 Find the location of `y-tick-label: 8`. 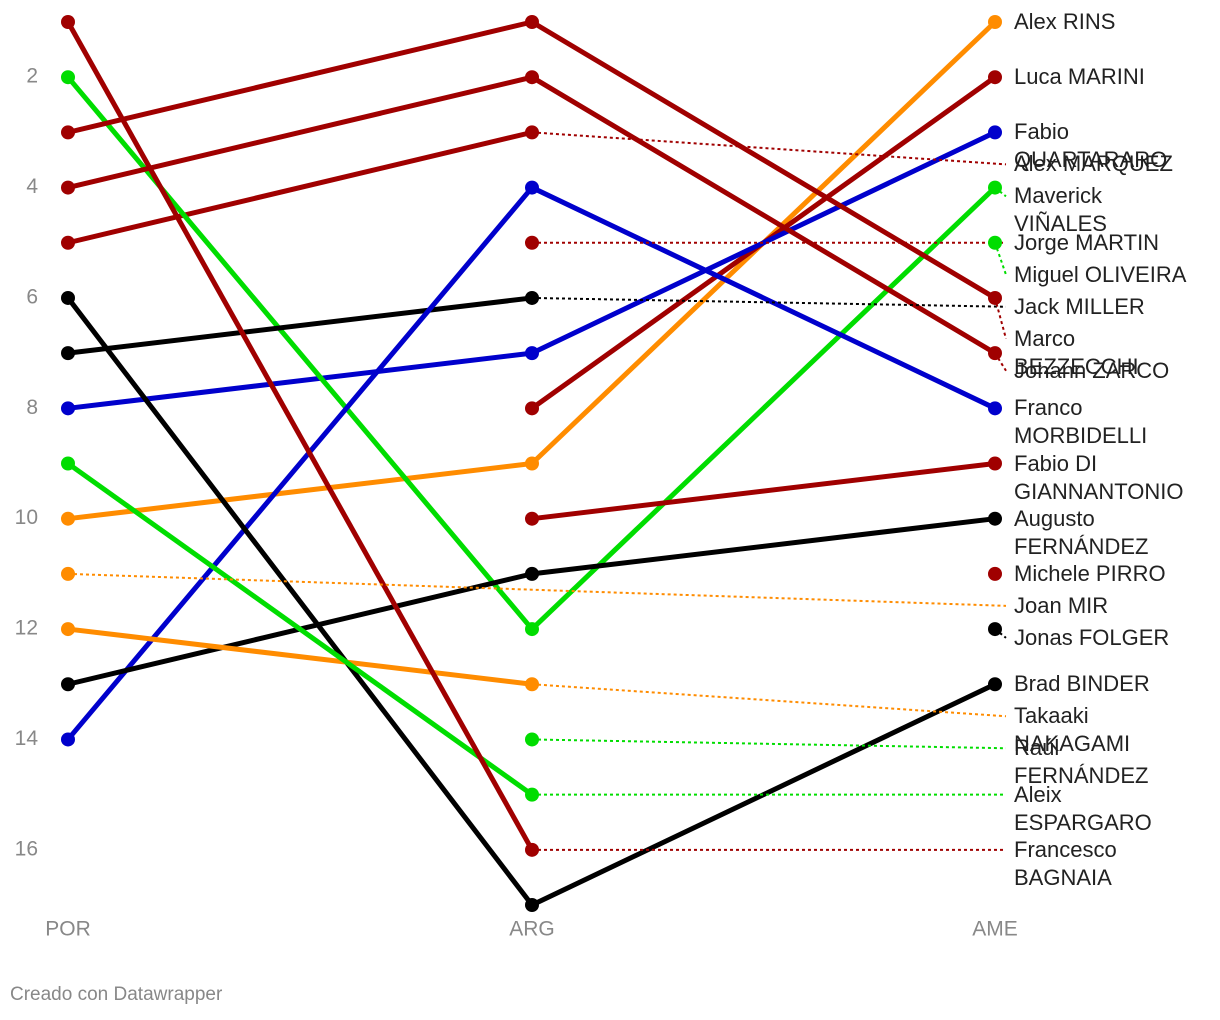

y-tick-label: 8 is located at coordinates (32, 407).